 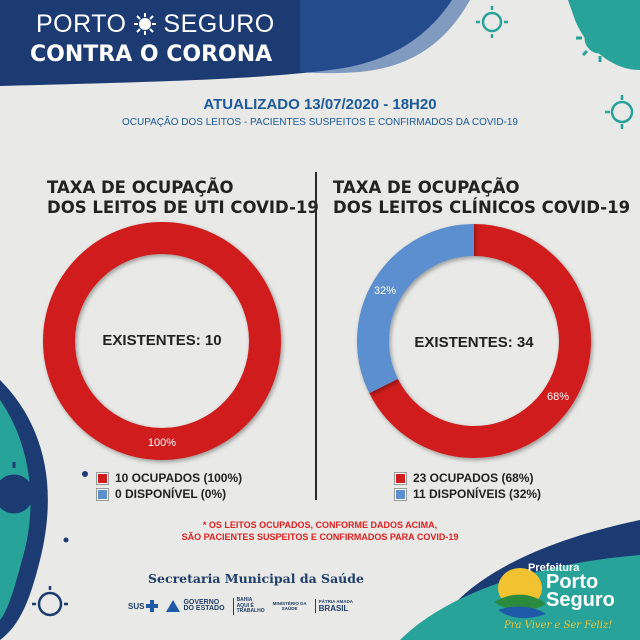 What do you see at coordinates (179, 478) in the screenshot?
I see `legend-label: 10 OCUPADOS (100%)` at bounding box center [179, 478].